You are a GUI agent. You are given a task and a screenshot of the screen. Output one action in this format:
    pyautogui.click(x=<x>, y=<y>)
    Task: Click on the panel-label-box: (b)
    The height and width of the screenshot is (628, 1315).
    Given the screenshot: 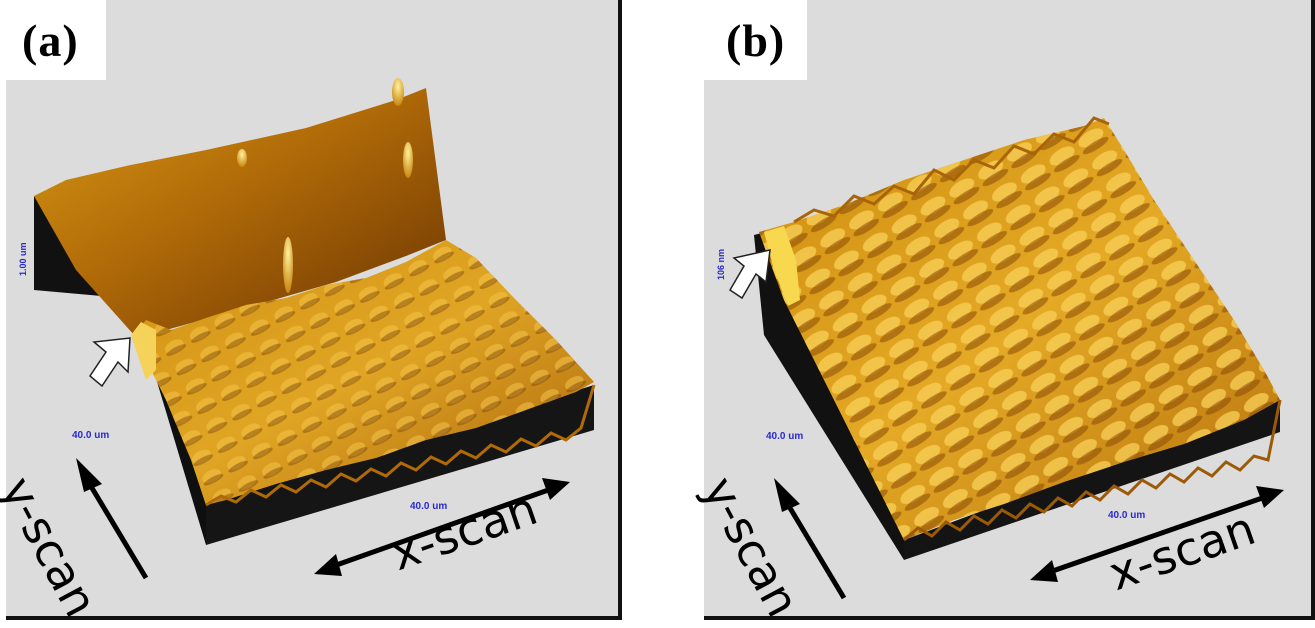 What is the action you would take?
    pyautogui.click(x=755, y=40)
    